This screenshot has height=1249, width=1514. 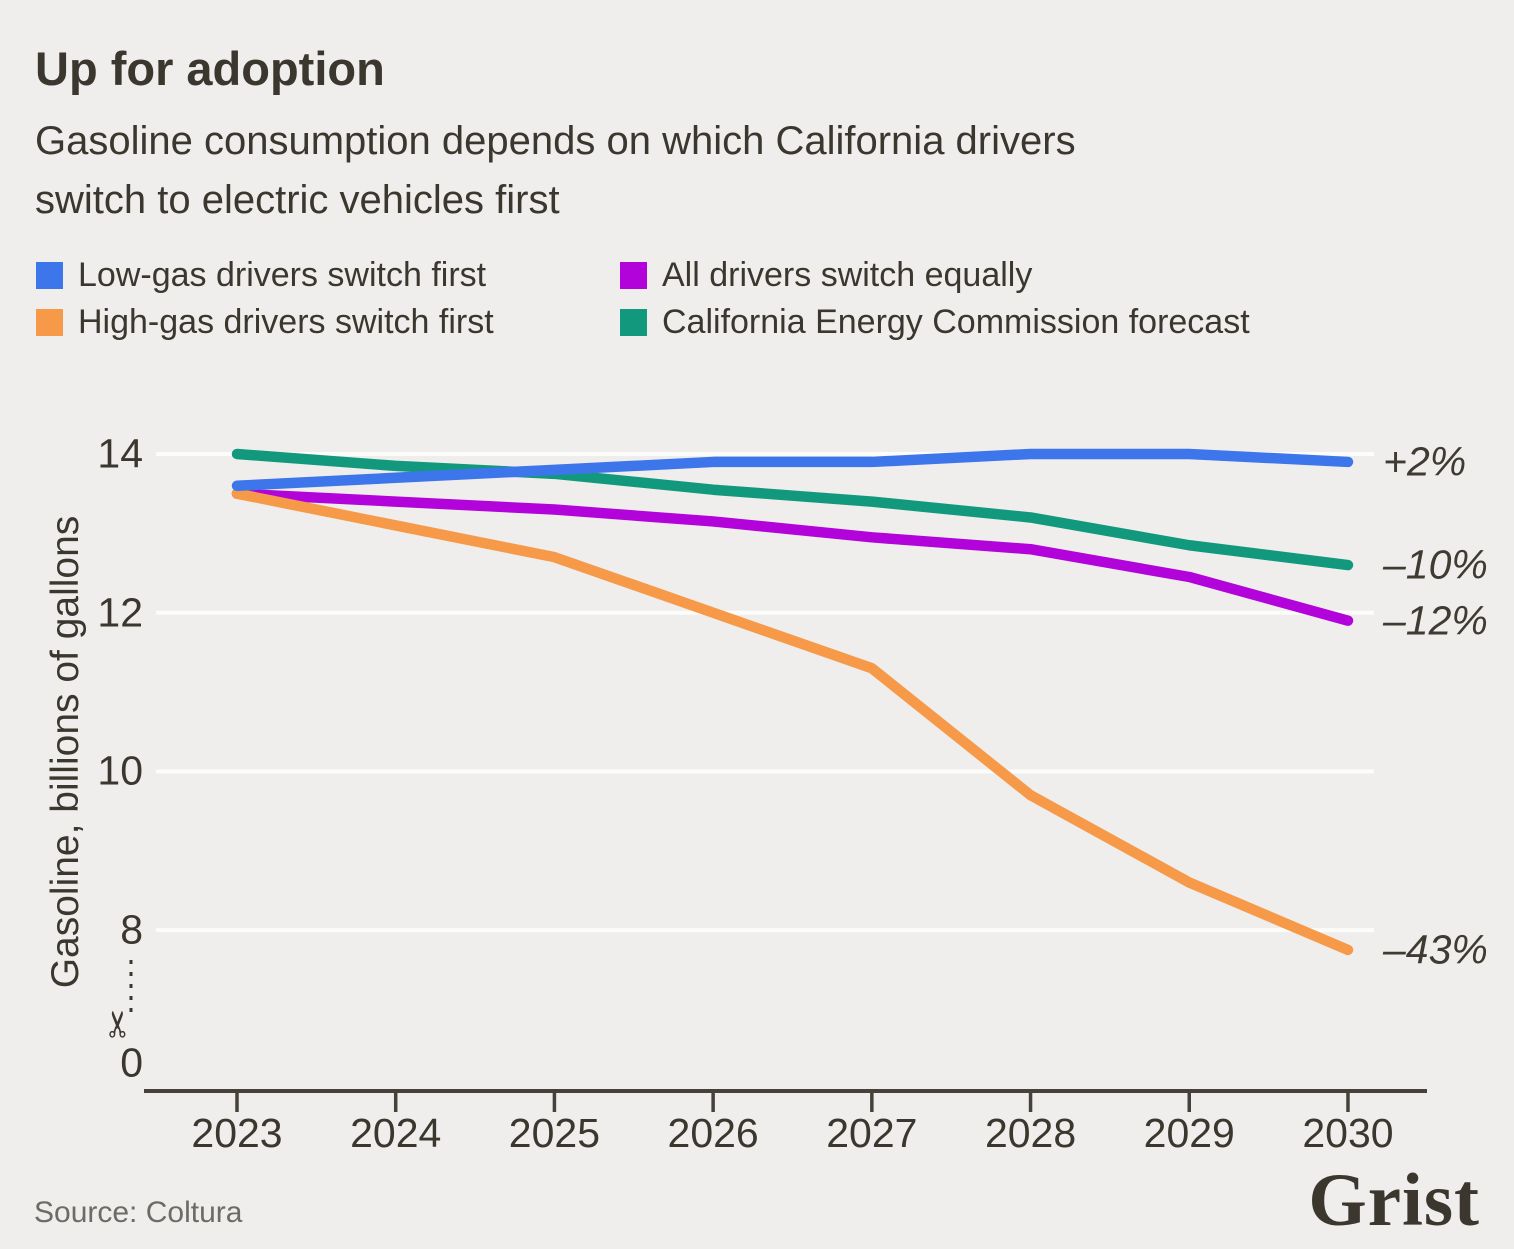 I want to click on chart-subtitle-line2: switch to electric vehicles first, so click(x=297, y=200).